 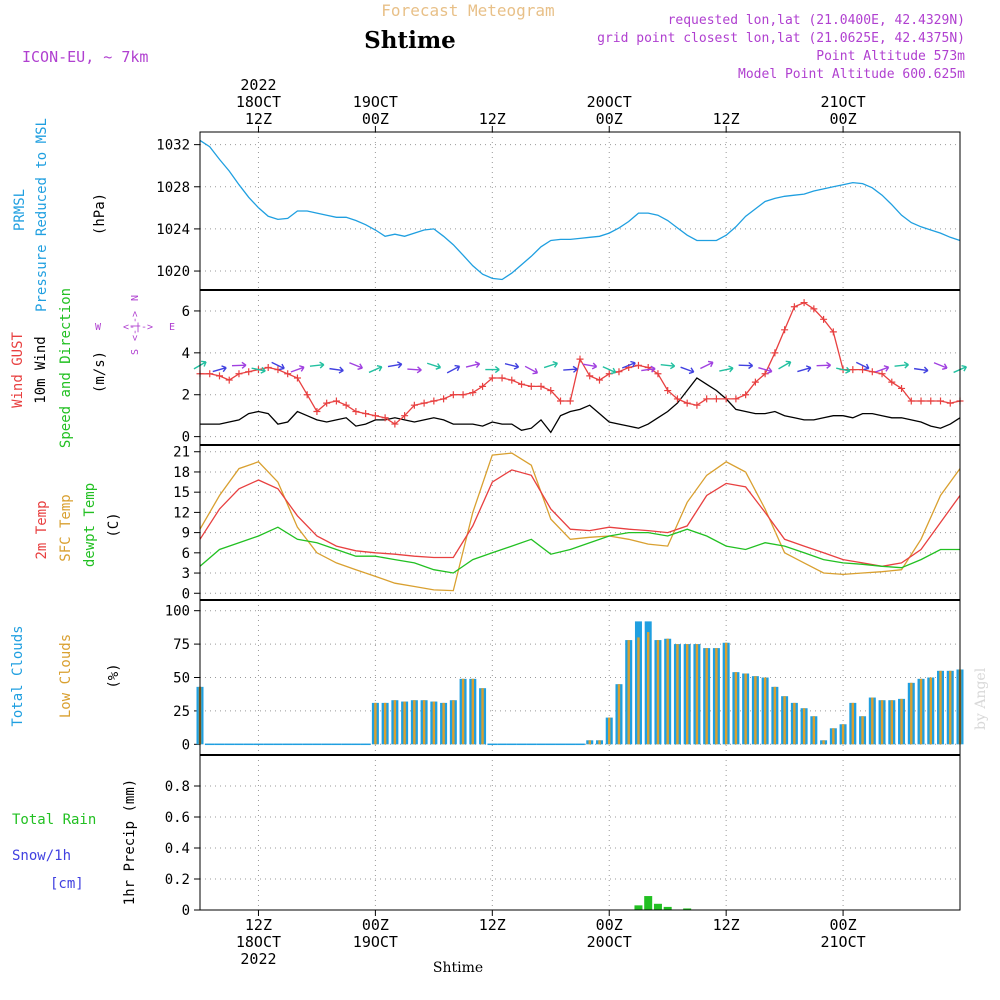 What do you see at coordinates (186, 312) in the screenshot?
I see `wind-ytick-label: 6` at bounding box center [186, 312].